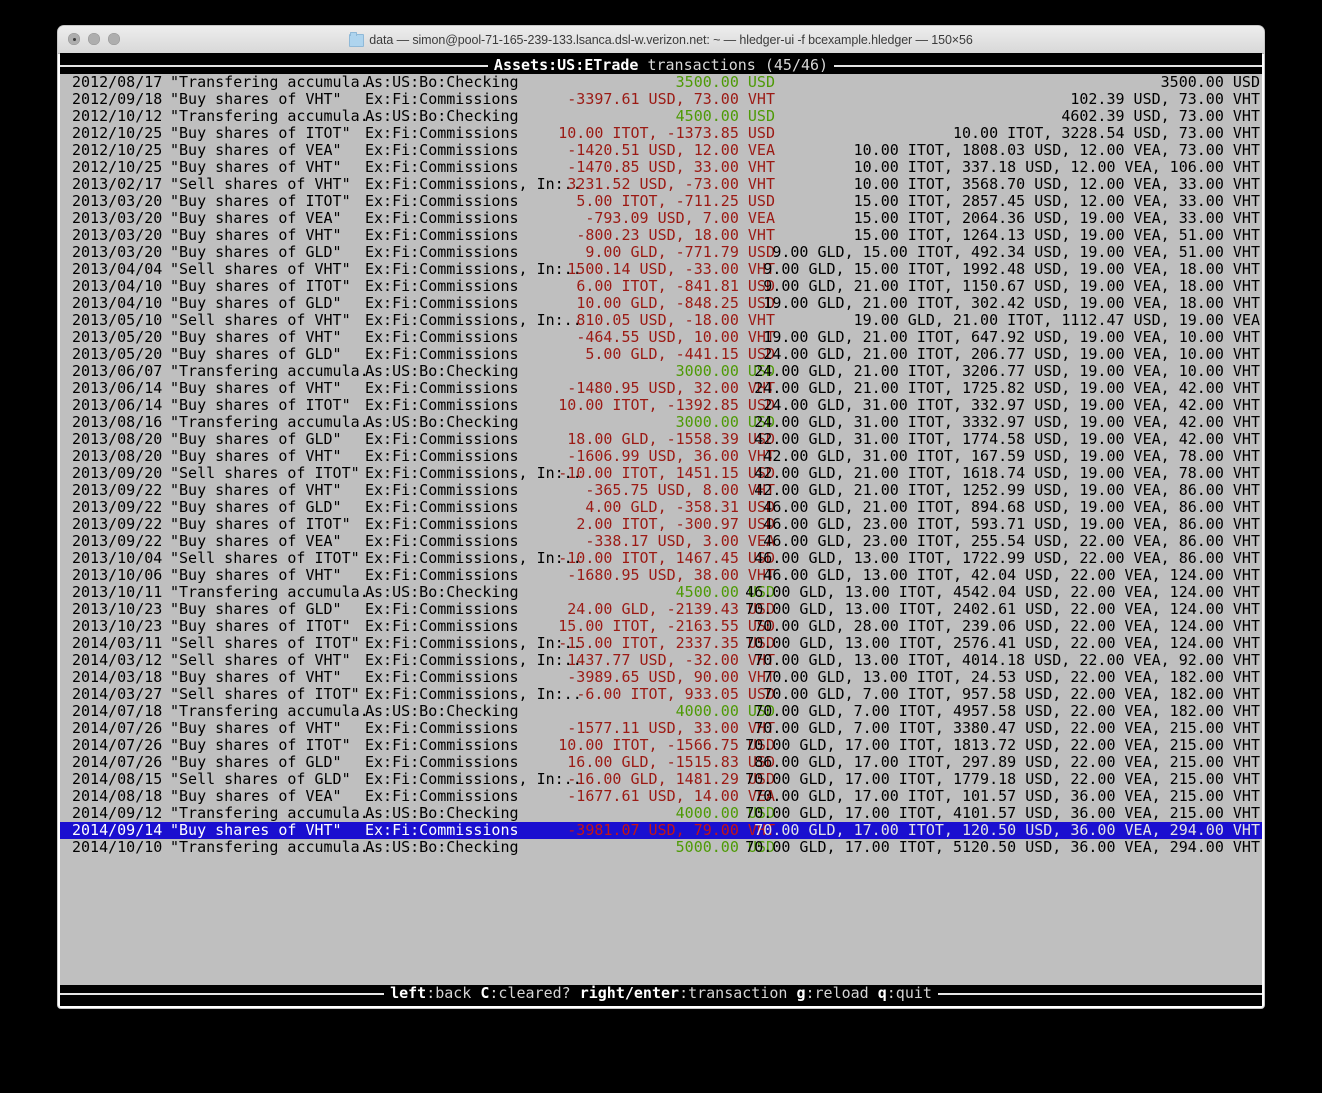 The image size is (1322, 1093). I want to click on transaction-balance: 3500.00 USD, so click(1210, 82).